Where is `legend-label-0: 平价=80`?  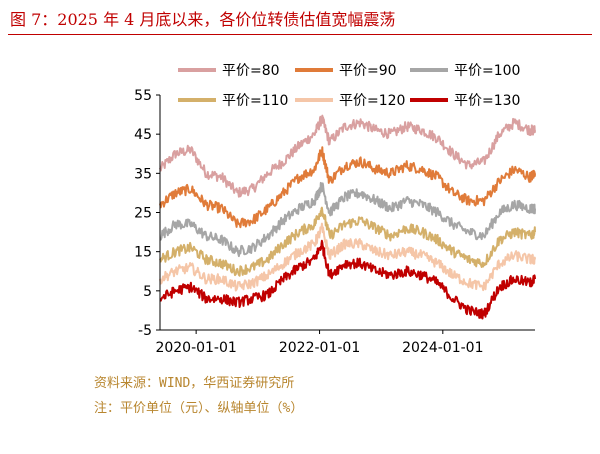
legend-label-0: 平价=80 is located at coordinates (251, 71).